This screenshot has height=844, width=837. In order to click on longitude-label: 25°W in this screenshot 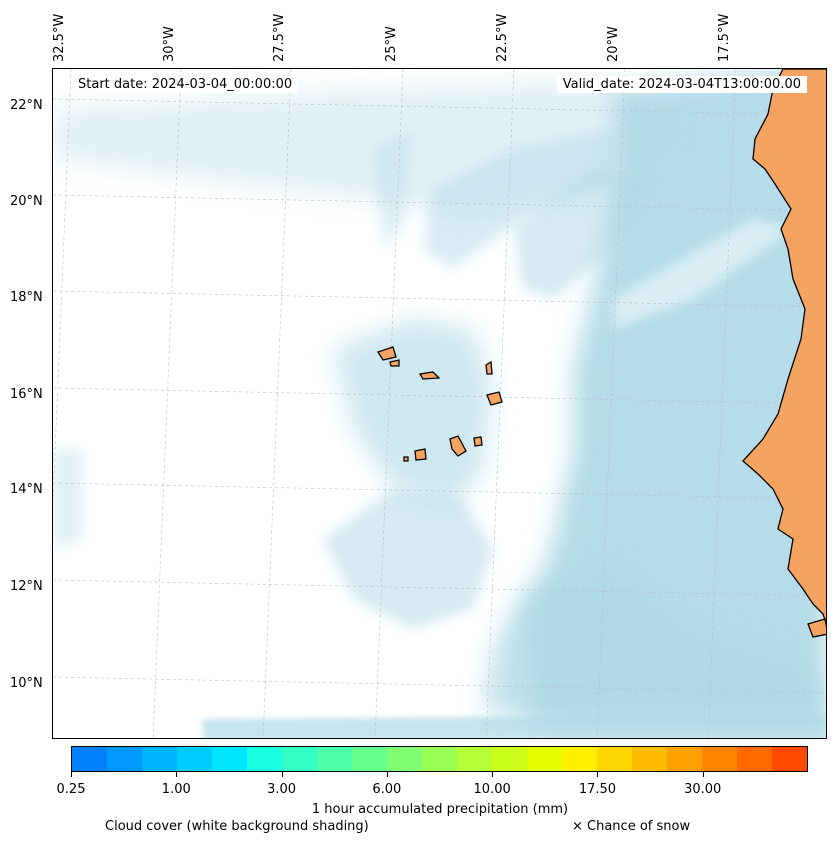, I will do `click(391, 44)`.